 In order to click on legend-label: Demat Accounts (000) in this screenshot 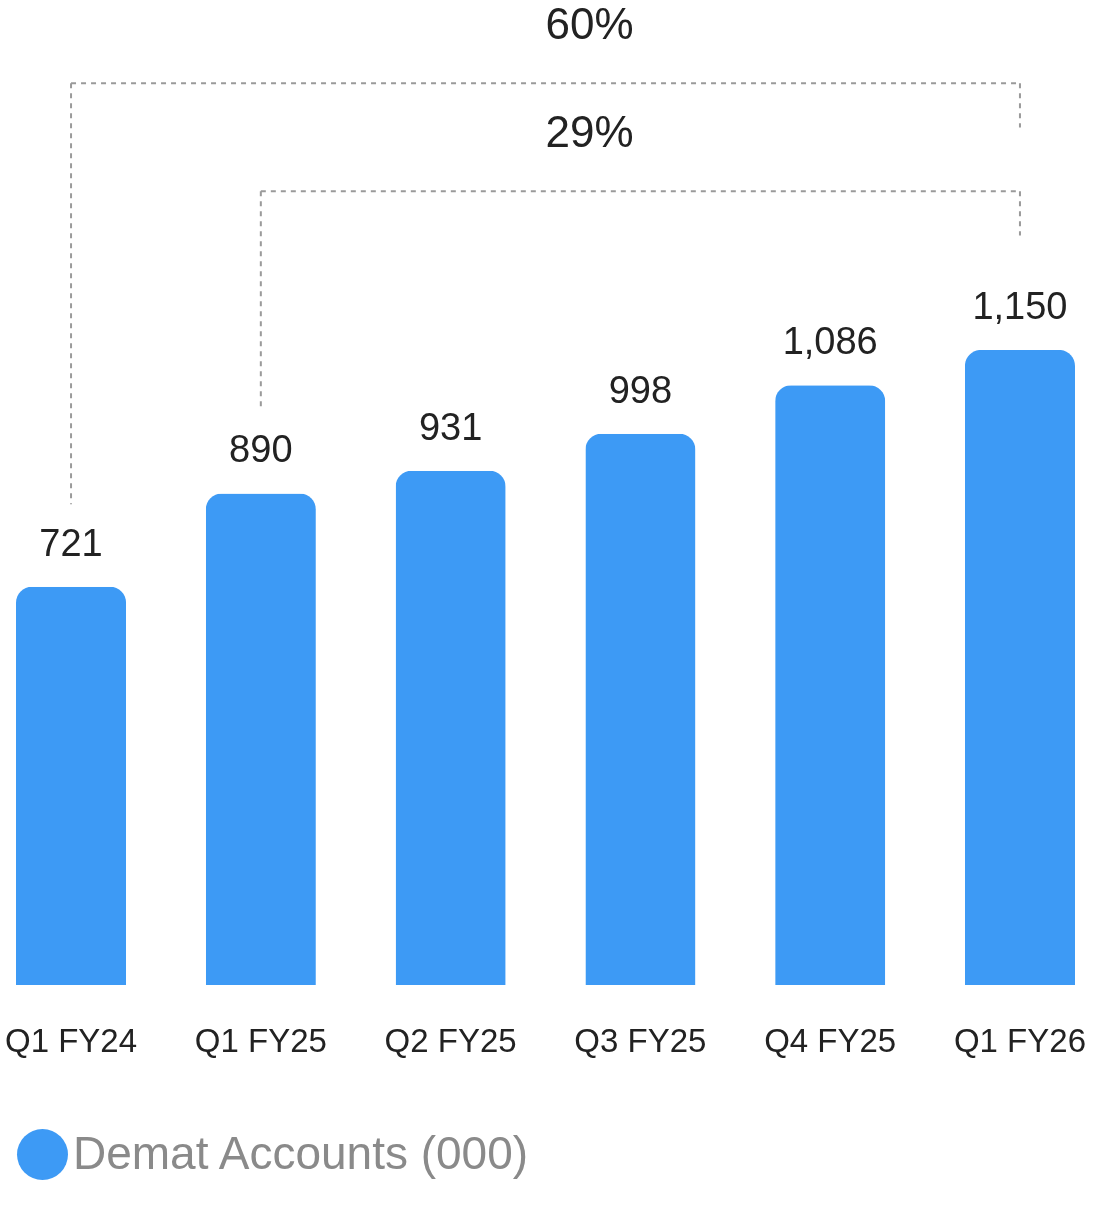, I will do `click(301, 1152)`.